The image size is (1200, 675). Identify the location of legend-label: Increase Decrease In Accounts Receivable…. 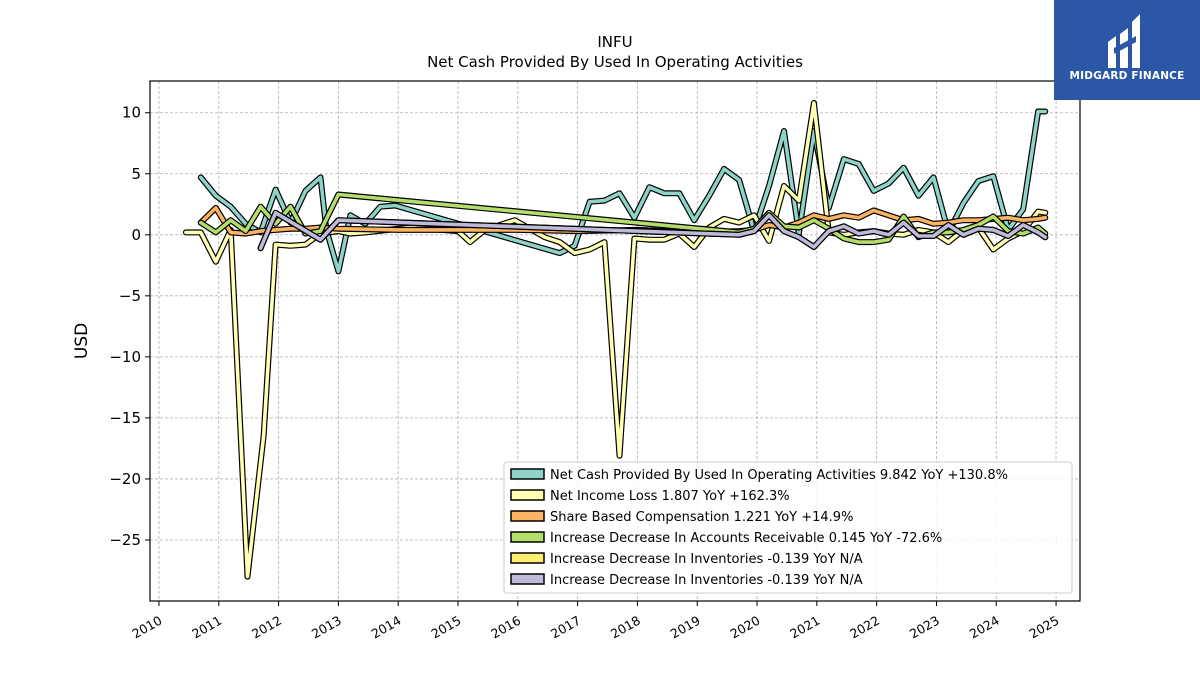
(746, 538).